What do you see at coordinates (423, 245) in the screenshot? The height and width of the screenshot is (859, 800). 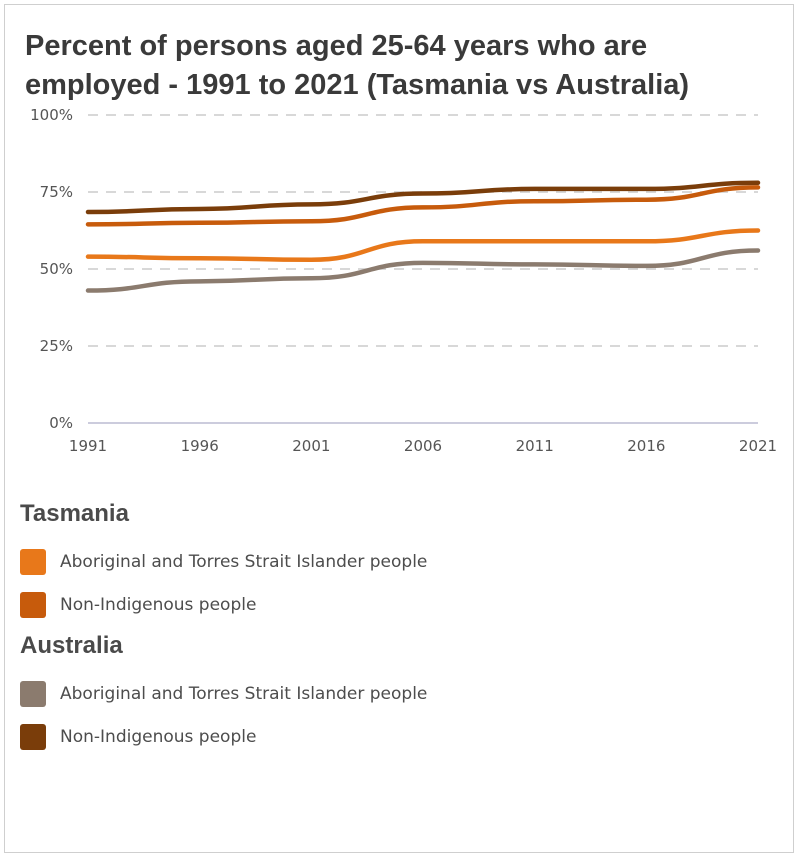 I see `series-line-tasmania-aboriginal` at bounding box center [423, 245].